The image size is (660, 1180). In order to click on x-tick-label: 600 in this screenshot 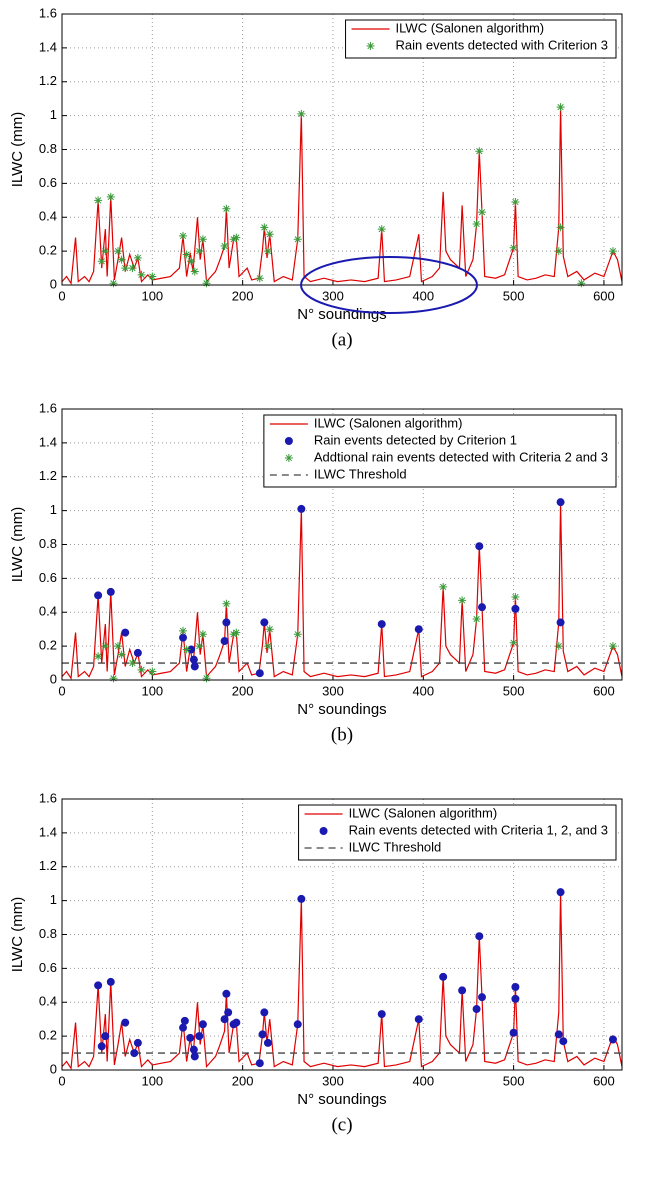, I will do `click(604, 1080)`.